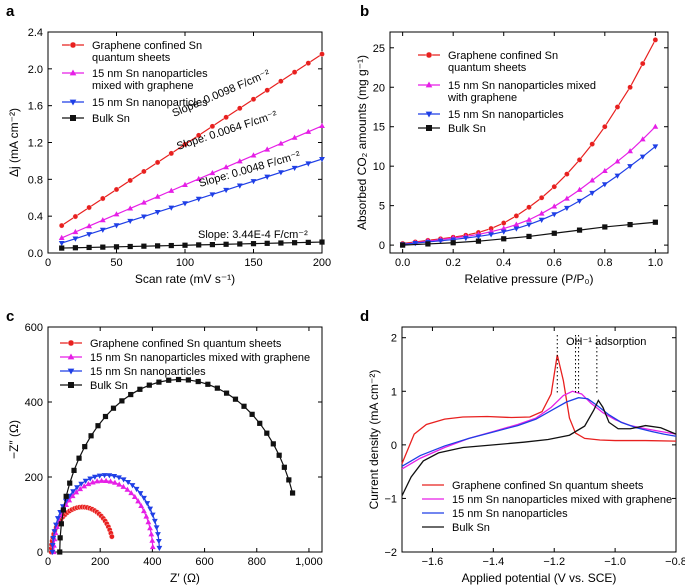 This screenshot has height=586, width=685. I want to click on y-tick-label: 0, so click(394, 446).